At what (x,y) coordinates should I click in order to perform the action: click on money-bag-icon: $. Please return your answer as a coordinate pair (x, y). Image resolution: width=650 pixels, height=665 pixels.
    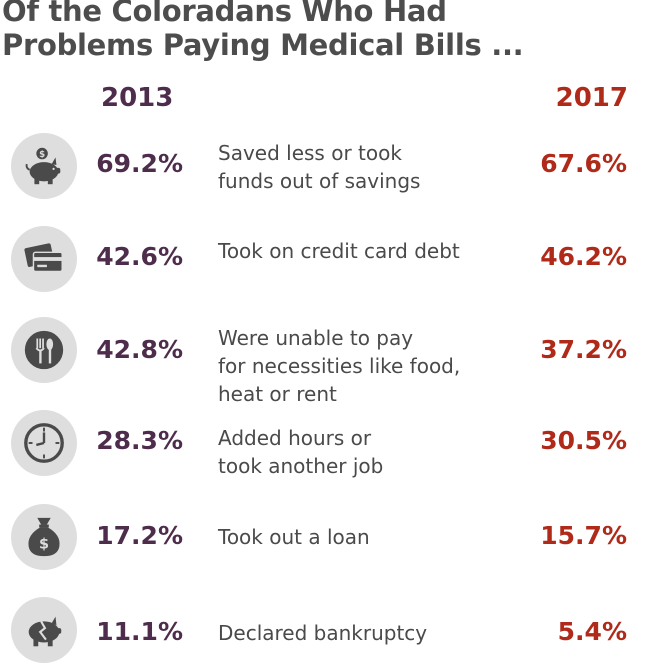
    Looking at the image, I should click on (44, 537).